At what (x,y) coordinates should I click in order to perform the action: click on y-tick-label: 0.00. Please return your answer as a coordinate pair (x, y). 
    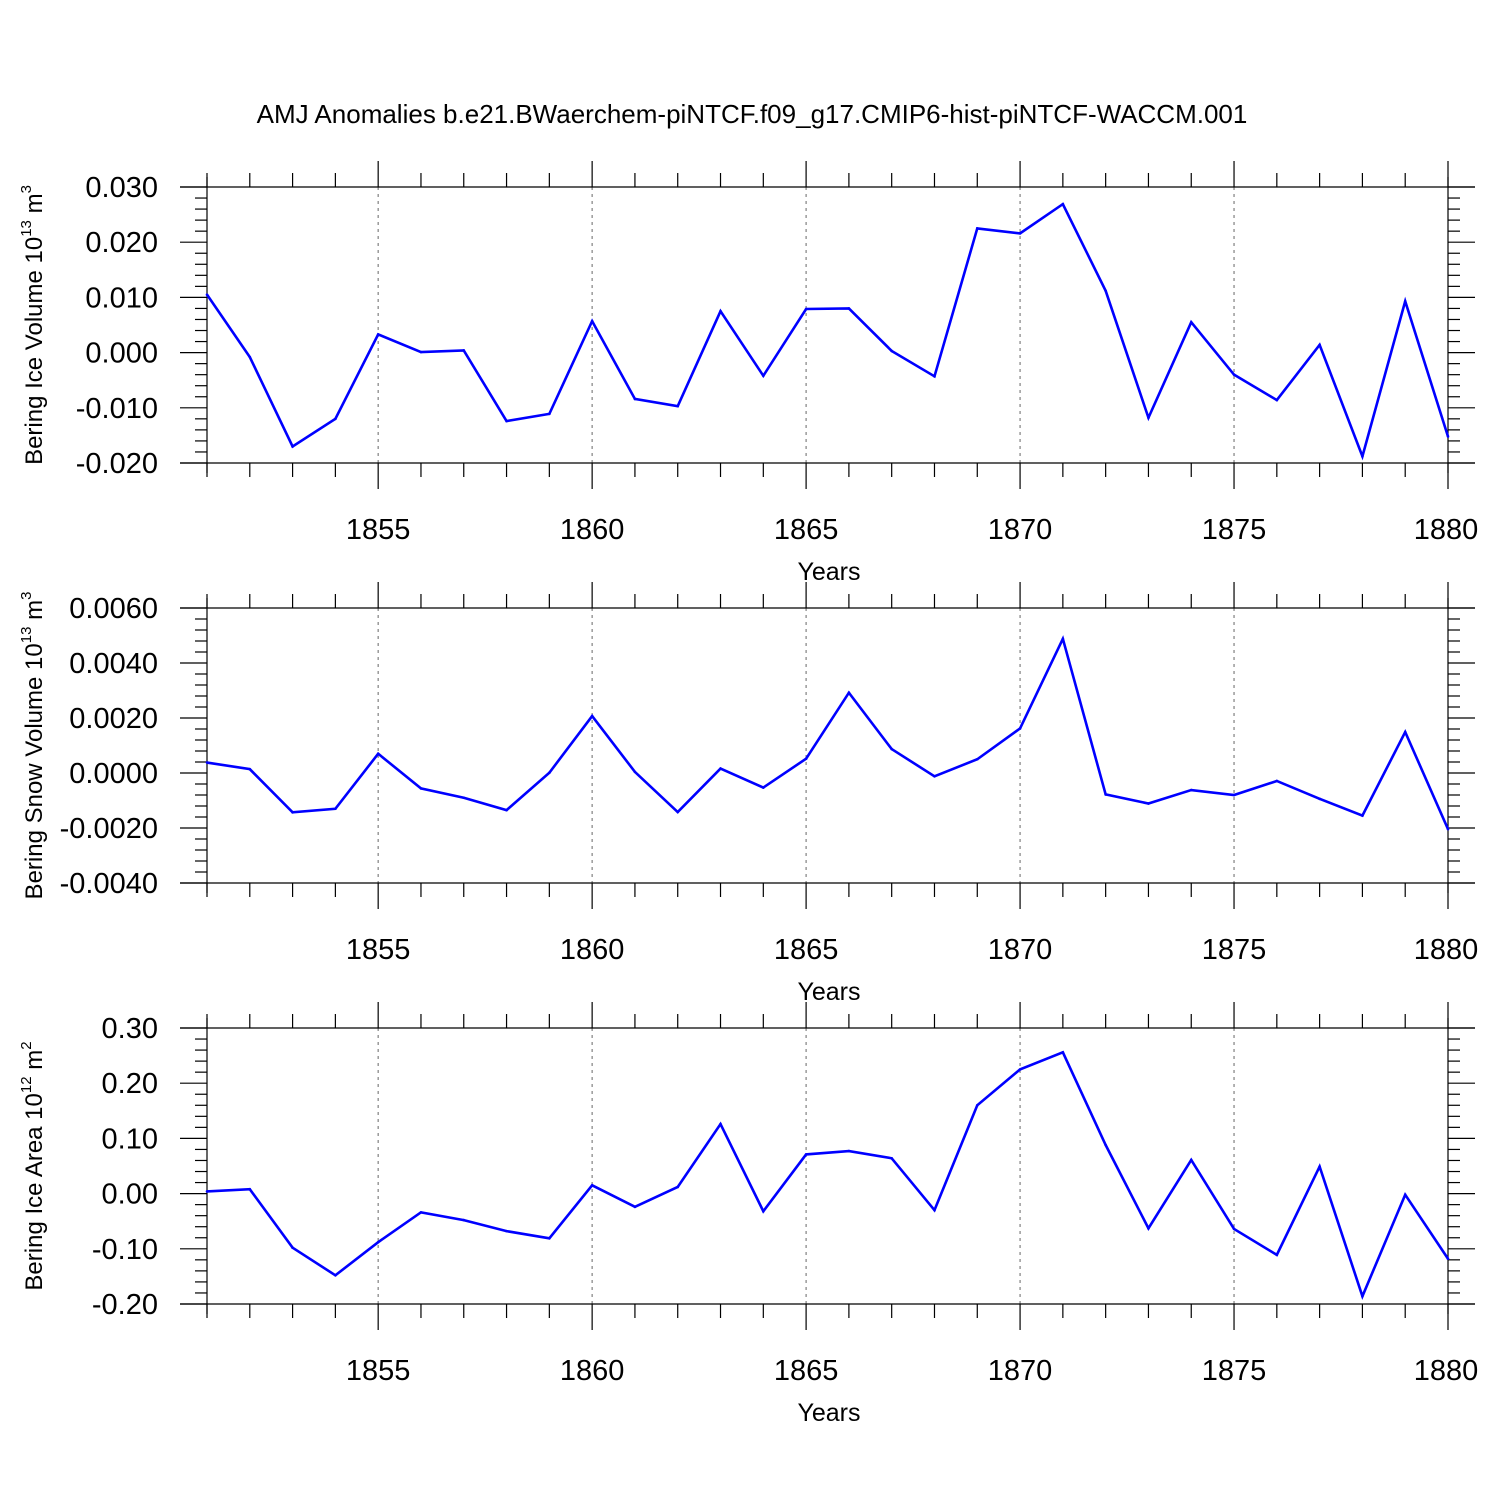
    Looking at the image, I should click on (130, 1195).